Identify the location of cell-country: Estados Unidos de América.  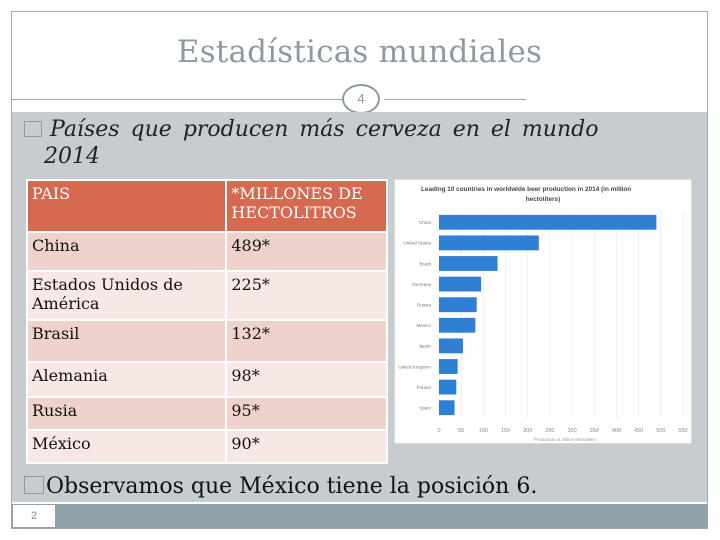
(126, 295).